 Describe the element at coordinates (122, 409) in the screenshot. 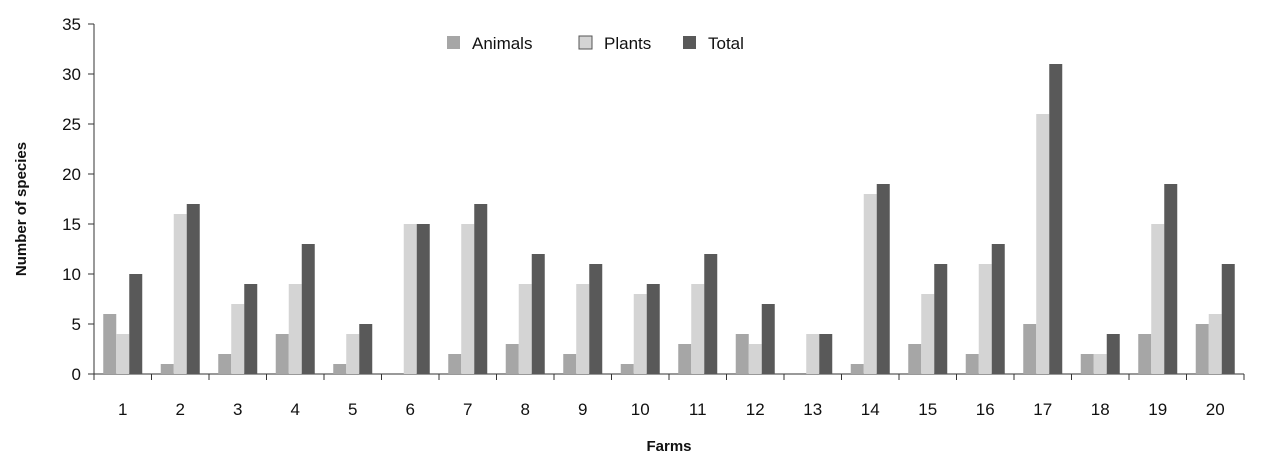

I see `x-tick-label: 1` at that location.